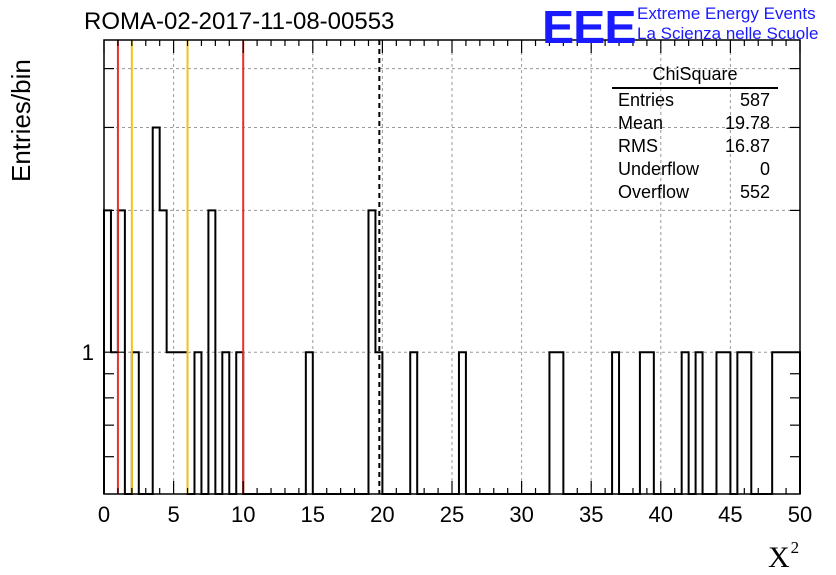 The image size is (836, 575). What do you see at coordinates (646, 100) in the screenshot?
I see `stats-label: Entries` at bounding box center [646, 100].